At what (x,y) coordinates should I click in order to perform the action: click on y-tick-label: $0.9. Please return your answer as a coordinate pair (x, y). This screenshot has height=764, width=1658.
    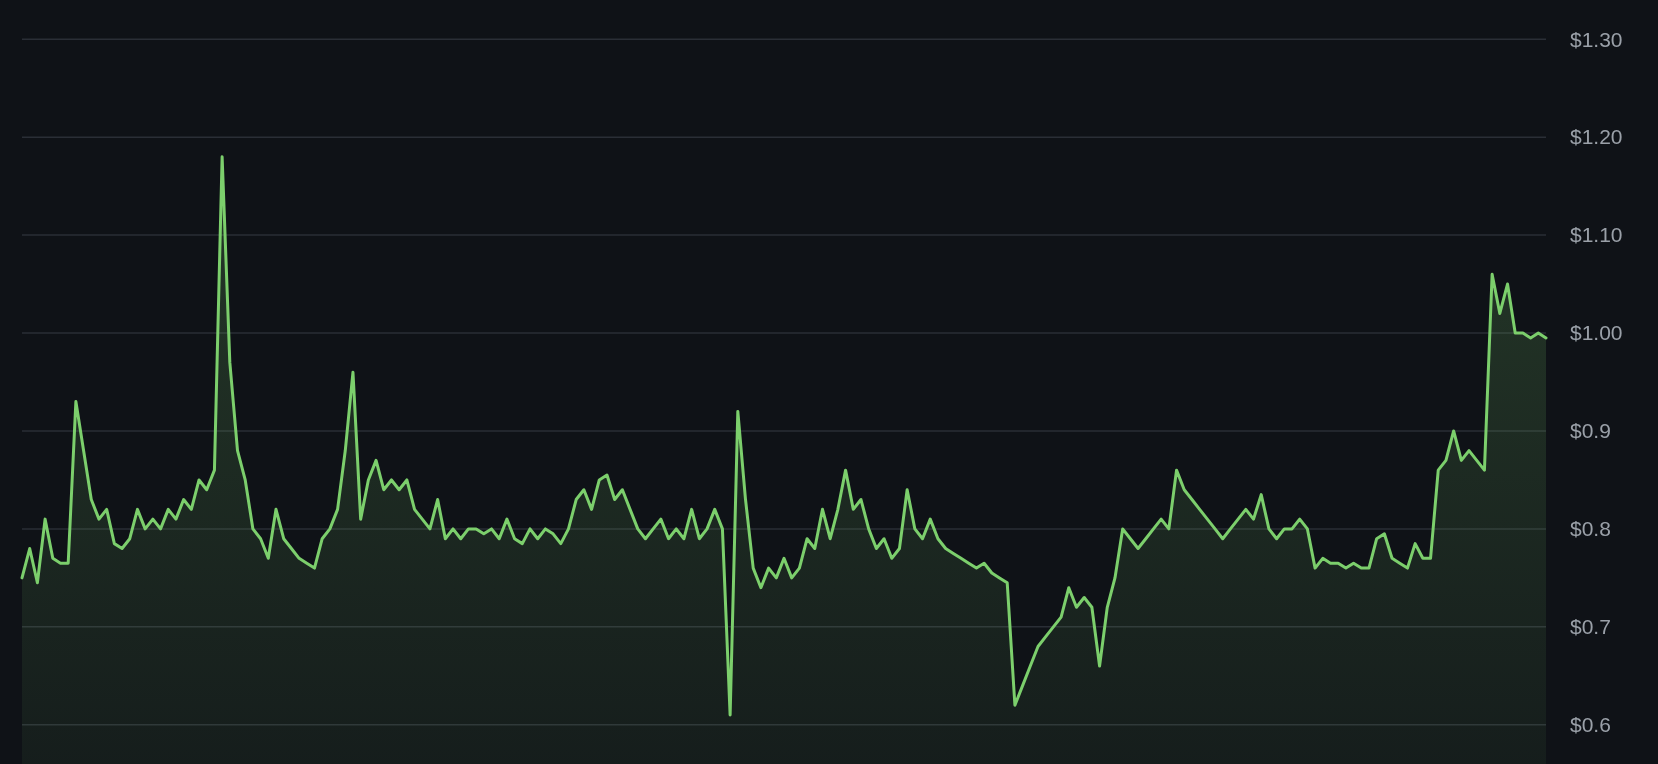
    Looking at the image, I should click on (1590, 431).